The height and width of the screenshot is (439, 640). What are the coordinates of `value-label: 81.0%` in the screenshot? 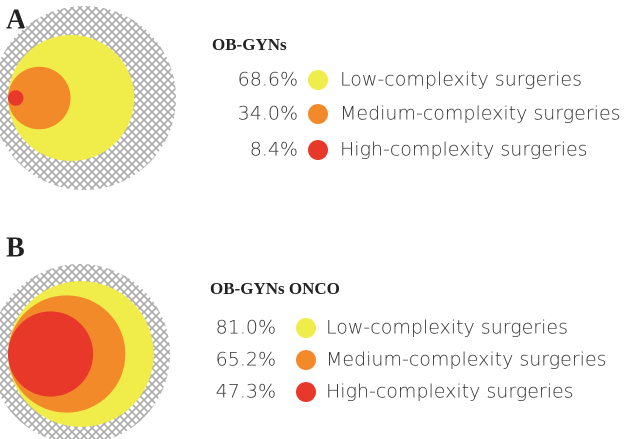 It's located at (246, 328).